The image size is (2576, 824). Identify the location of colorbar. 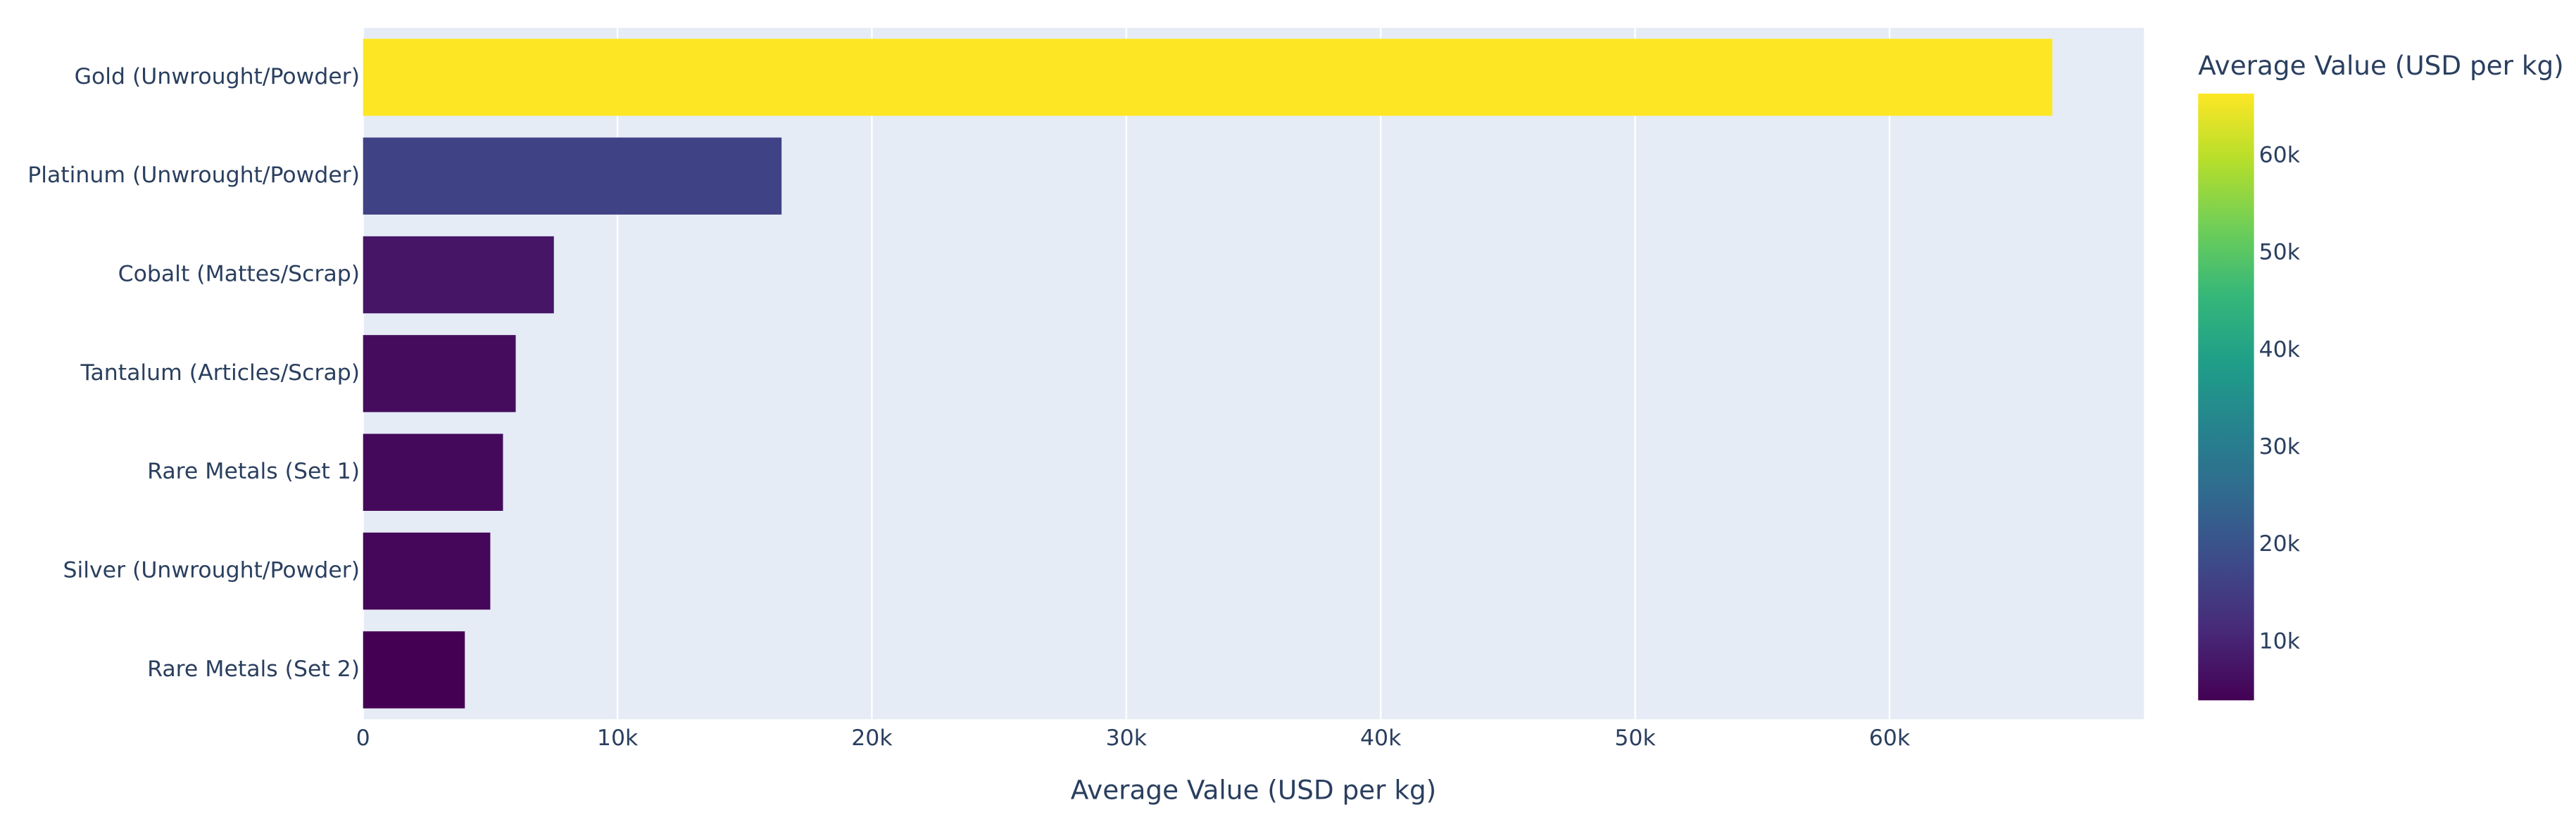
(2226, 397).